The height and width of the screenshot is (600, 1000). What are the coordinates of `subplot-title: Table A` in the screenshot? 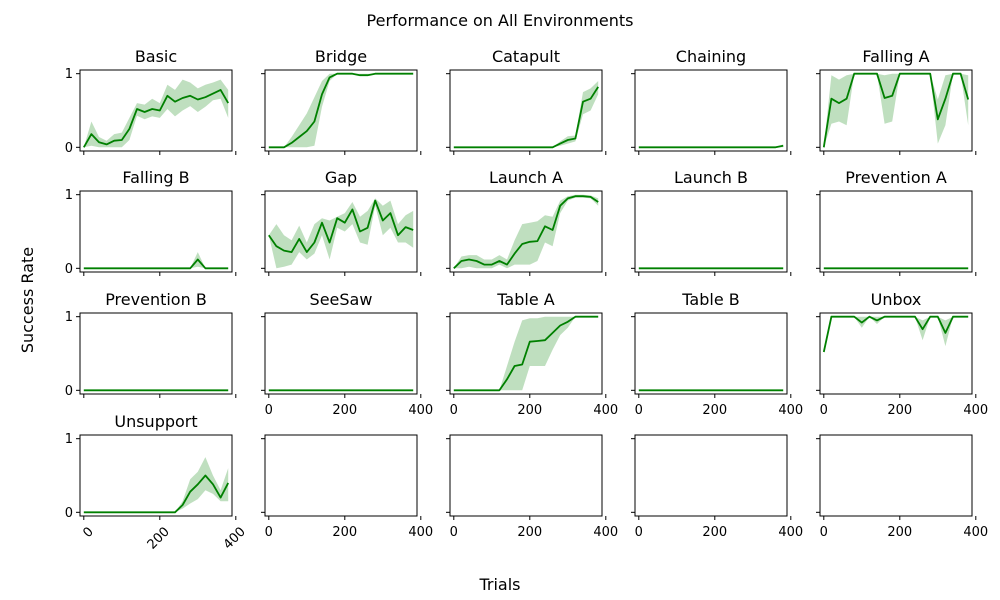 It's located at (525, 299).